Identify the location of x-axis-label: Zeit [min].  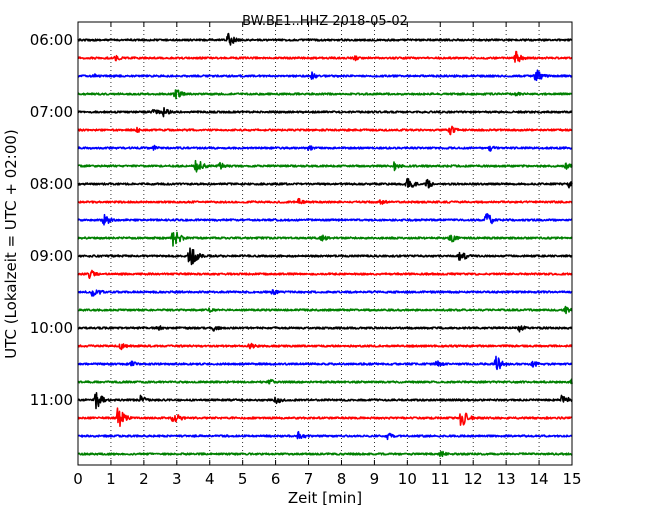
(325, 498).